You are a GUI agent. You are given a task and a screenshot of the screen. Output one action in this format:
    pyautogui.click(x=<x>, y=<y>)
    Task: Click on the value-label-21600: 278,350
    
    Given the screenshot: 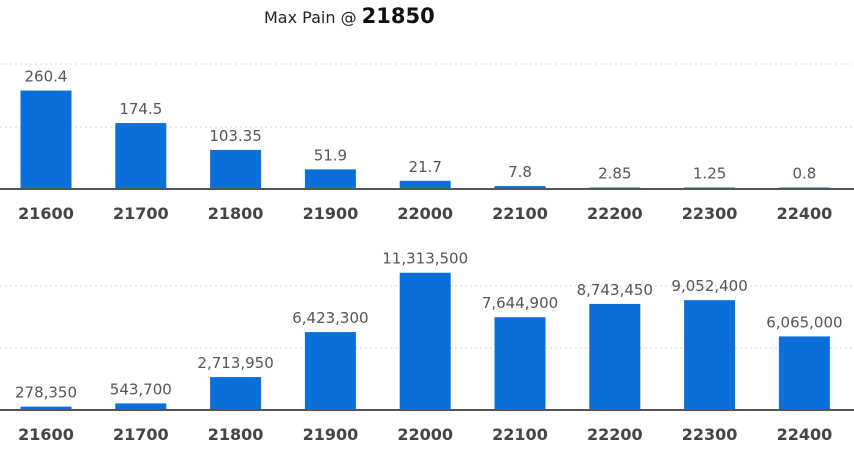 What is the action you would take?
    pyautogui.click(x=46, y=393)
    